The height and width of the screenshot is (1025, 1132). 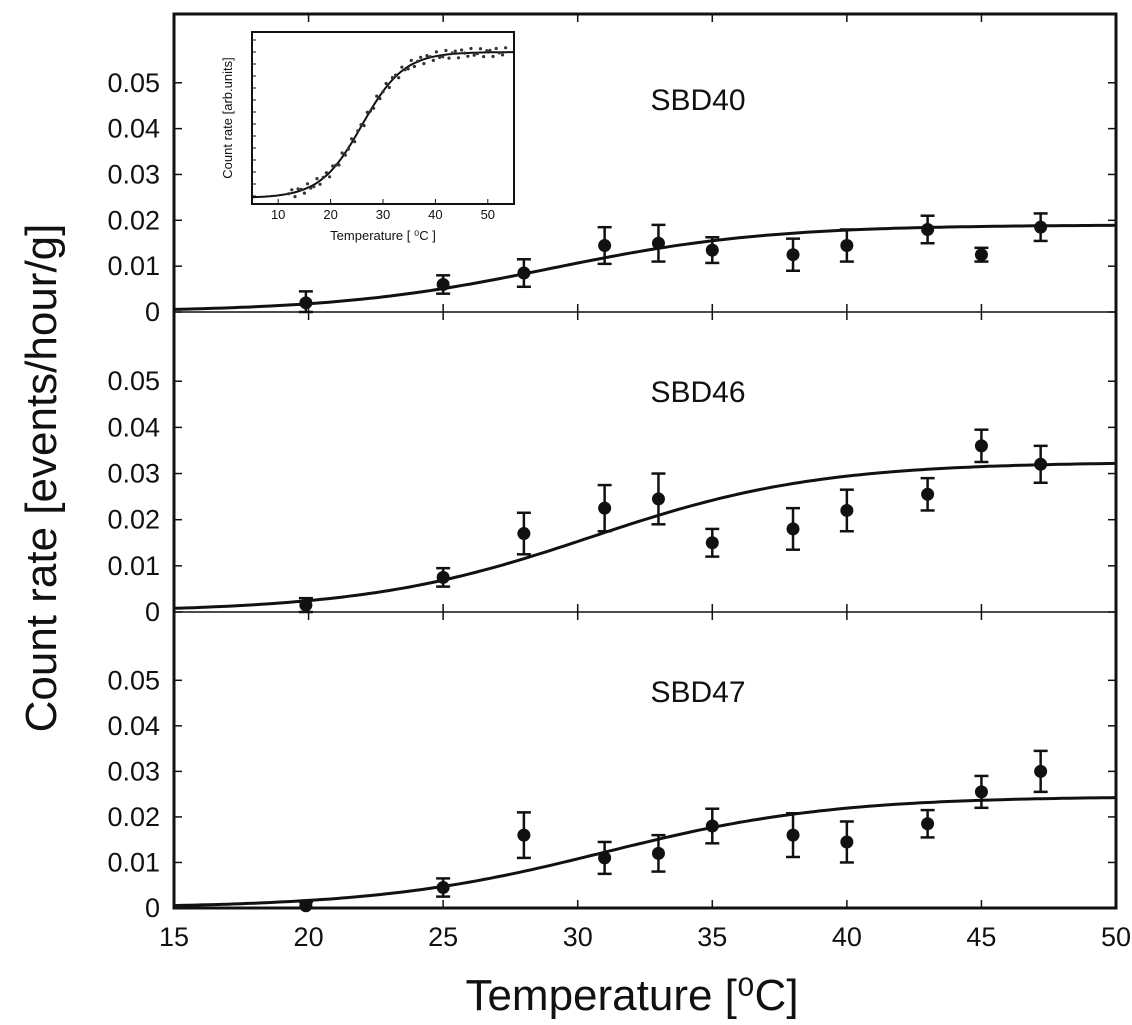 I want to click on inset-y-axis-title: Count rate [arb.units], so click(x=227, y=117).